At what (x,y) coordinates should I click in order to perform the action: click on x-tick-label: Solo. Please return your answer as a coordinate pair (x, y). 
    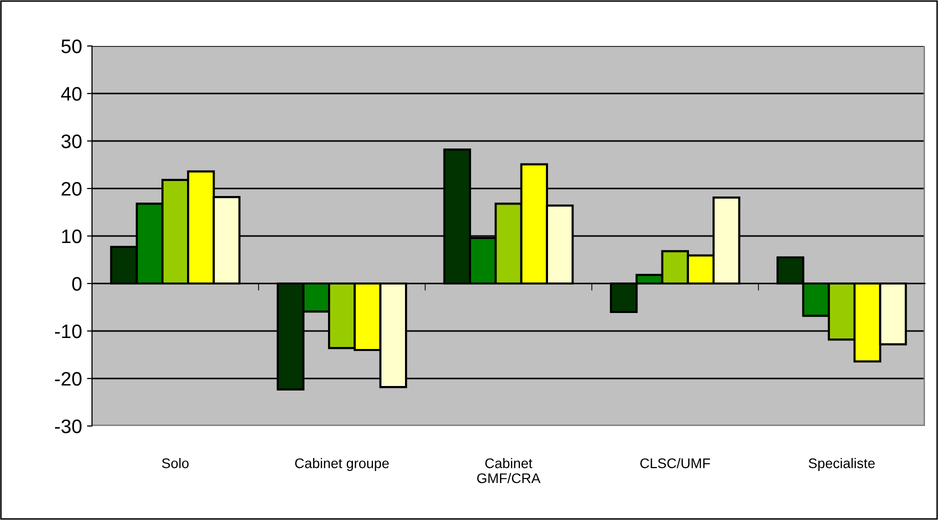
    Looking at the image, I should click on (175, 463).